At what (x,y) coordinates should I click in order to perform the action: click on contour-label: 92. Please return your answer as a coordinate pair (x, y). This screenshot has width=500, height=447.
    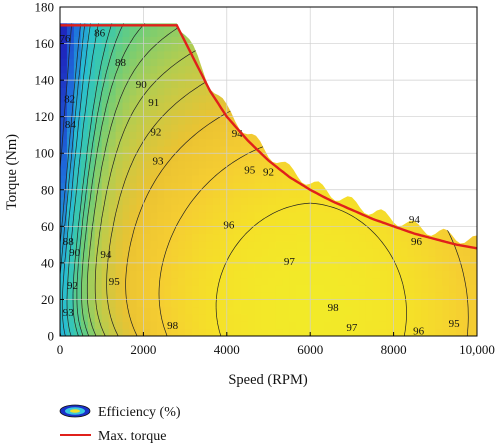
    Looking at the image, I should click on (268, 173).